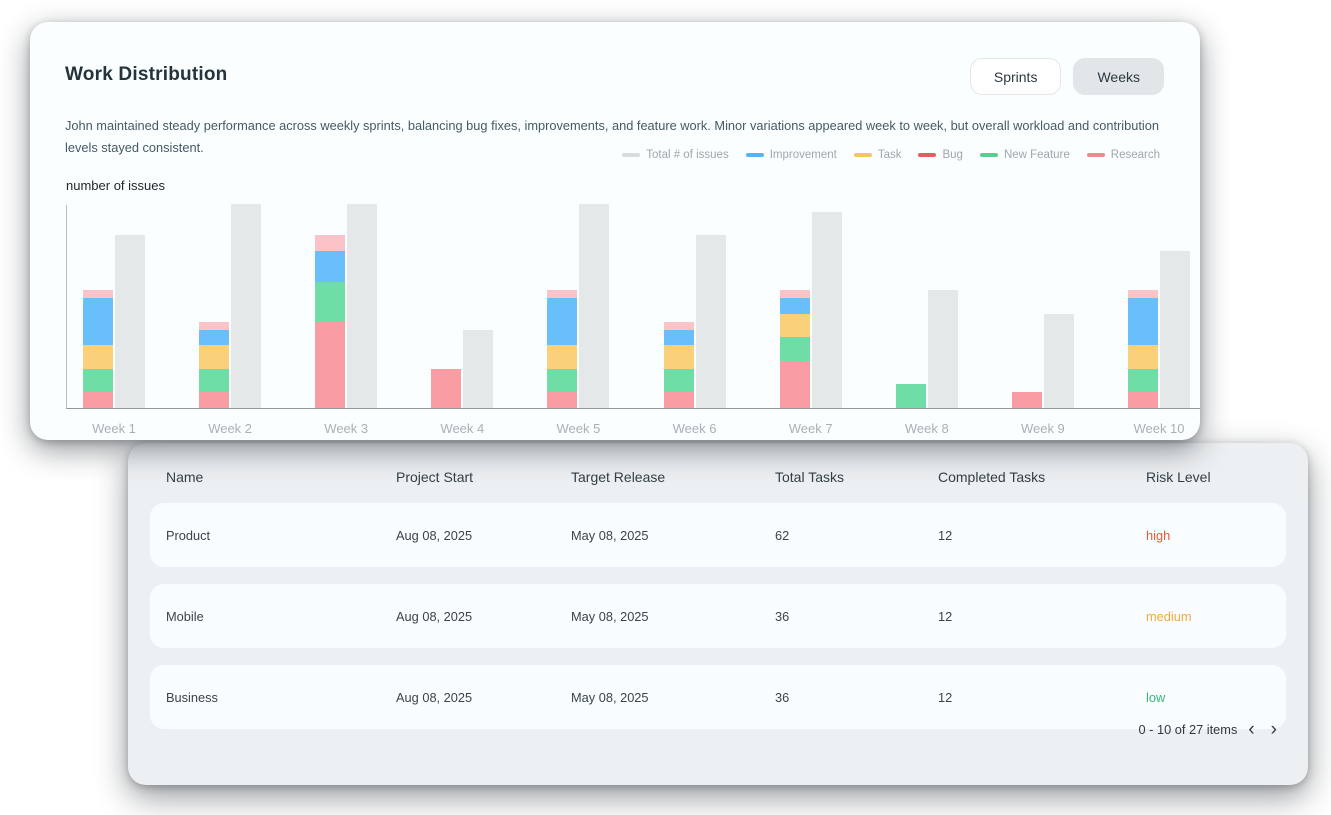  What do you see at coordinates (114, 320) in the screenshot?
I see `week-bar-group: Week 1` at bounding box center [114, 320].